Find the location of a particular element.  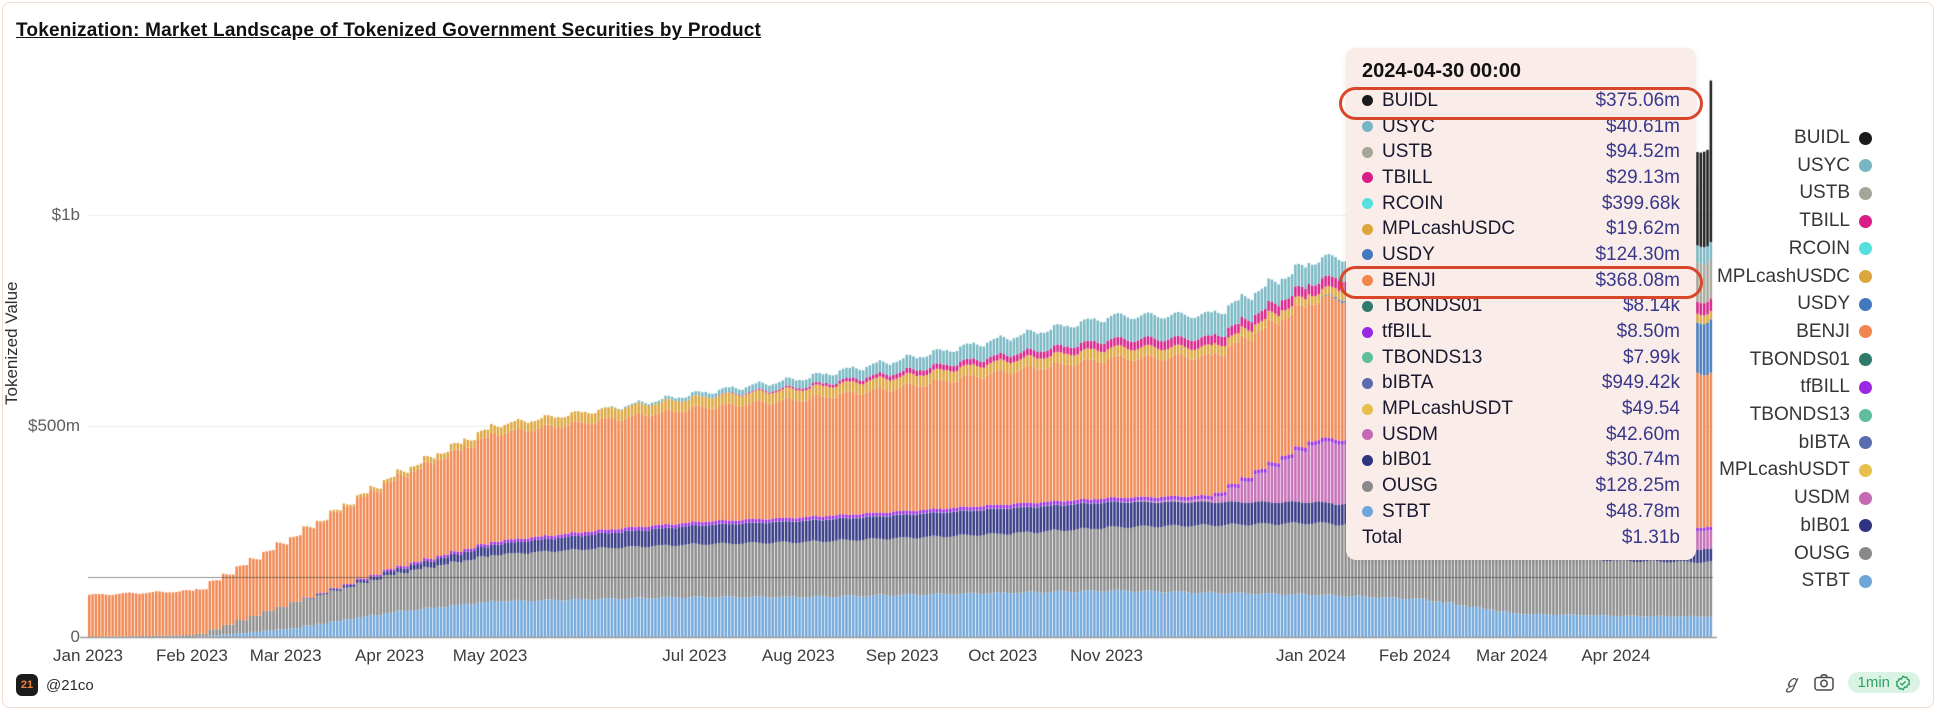

tooltip-row-USTB: USTB $94.52m is located at coordinates (1521, 152).